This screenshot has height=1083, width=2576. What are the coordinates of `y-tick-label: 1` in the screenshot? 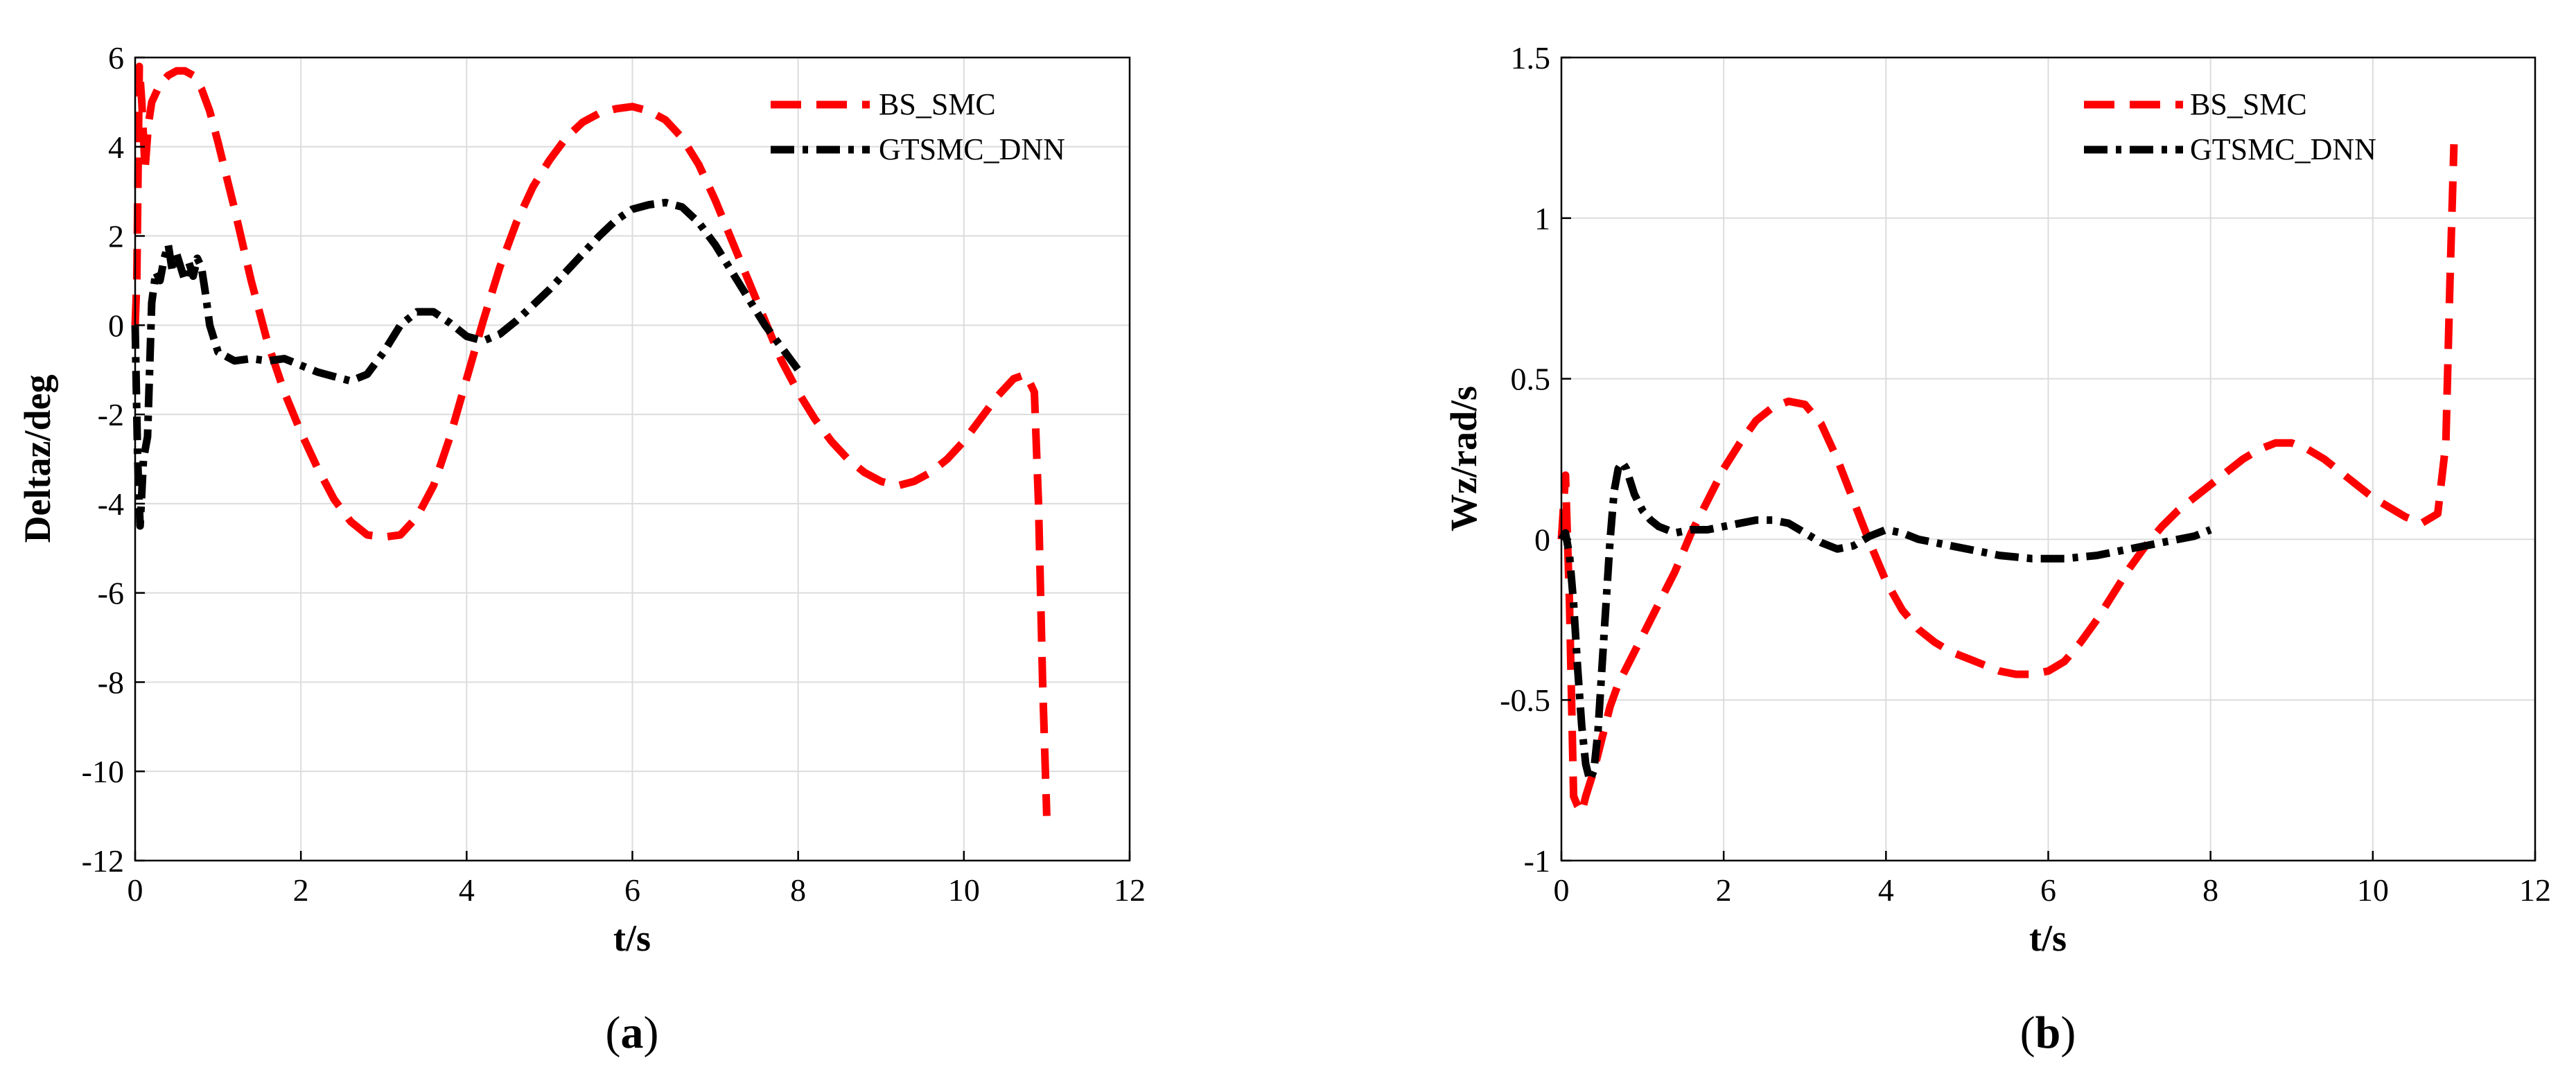 It's located at (1542, 219).